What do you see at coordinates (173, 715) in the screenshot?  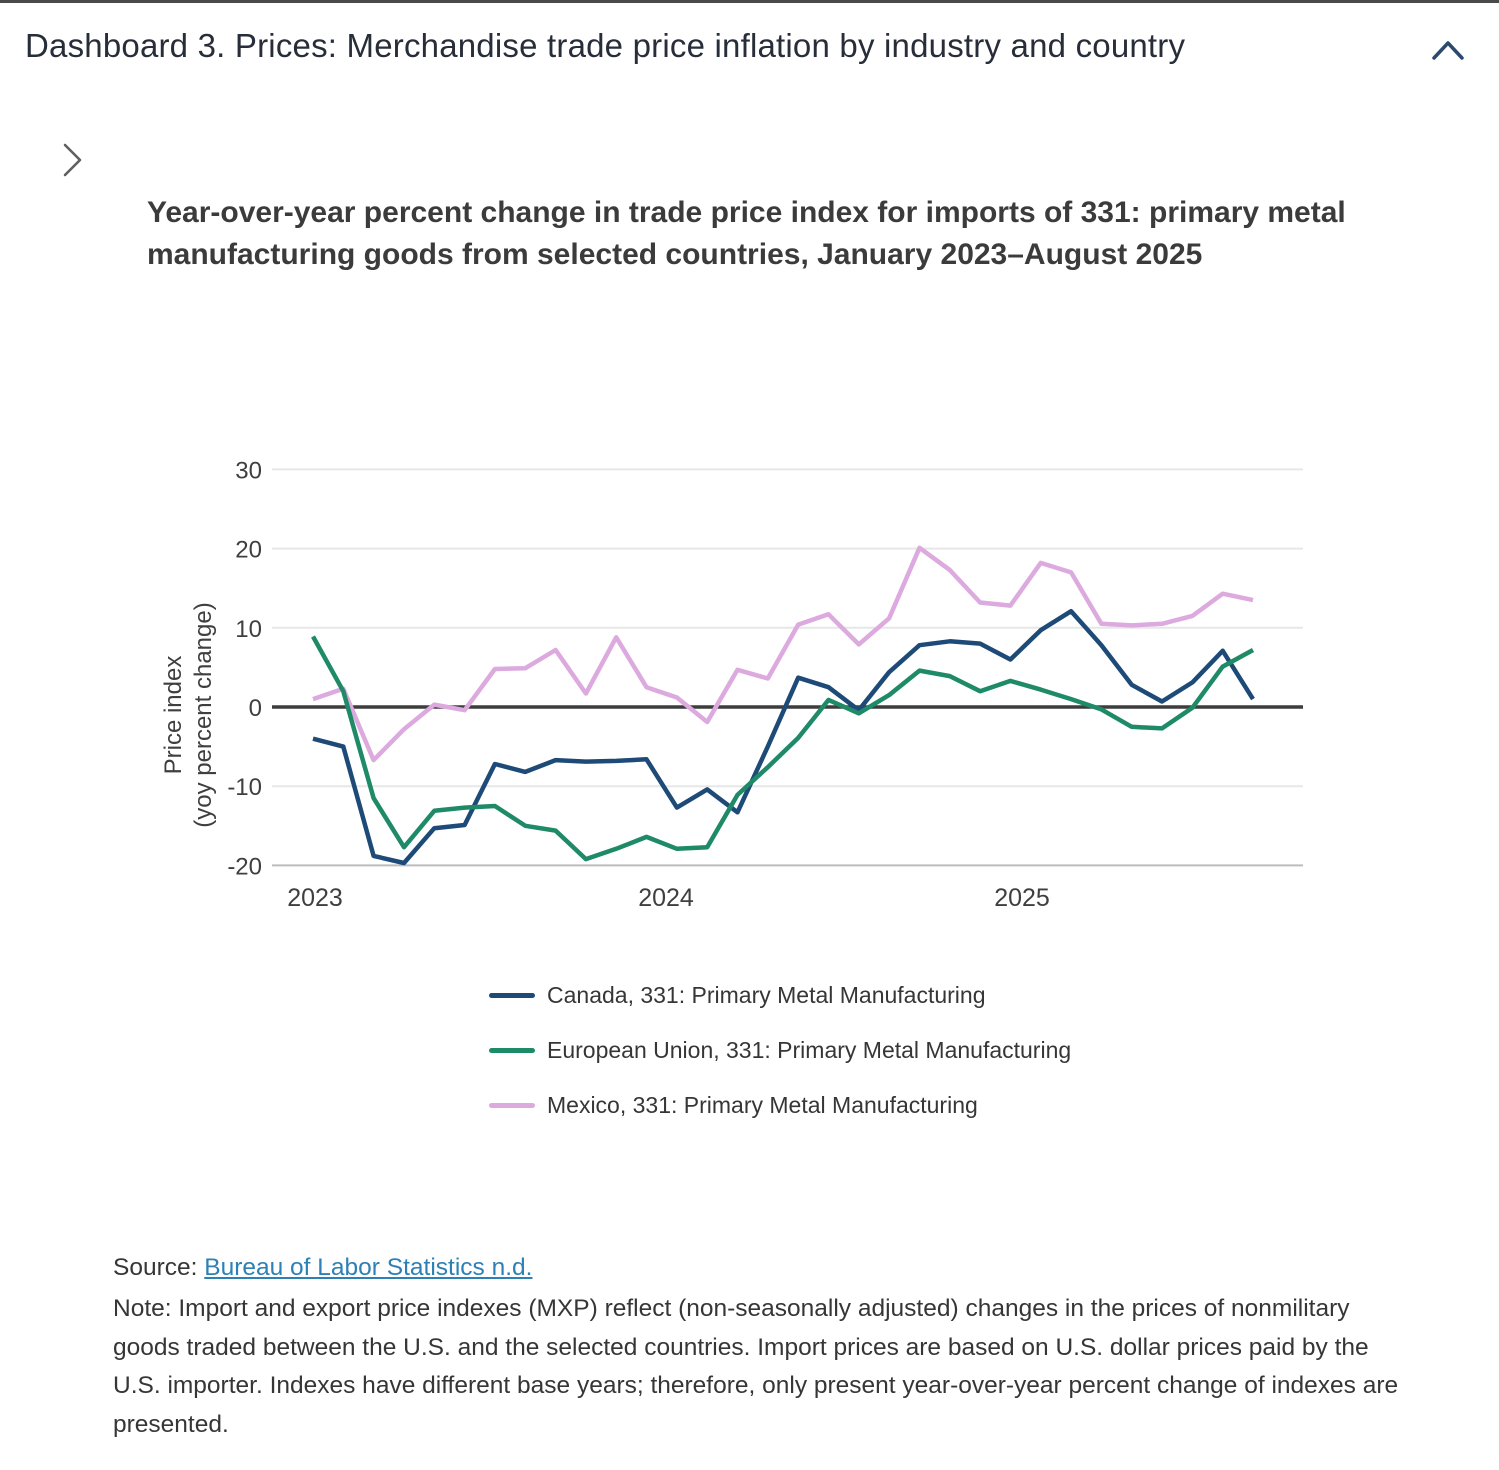 I see `y-axis-title-line1: Price index` at bounding box center [173, 715].